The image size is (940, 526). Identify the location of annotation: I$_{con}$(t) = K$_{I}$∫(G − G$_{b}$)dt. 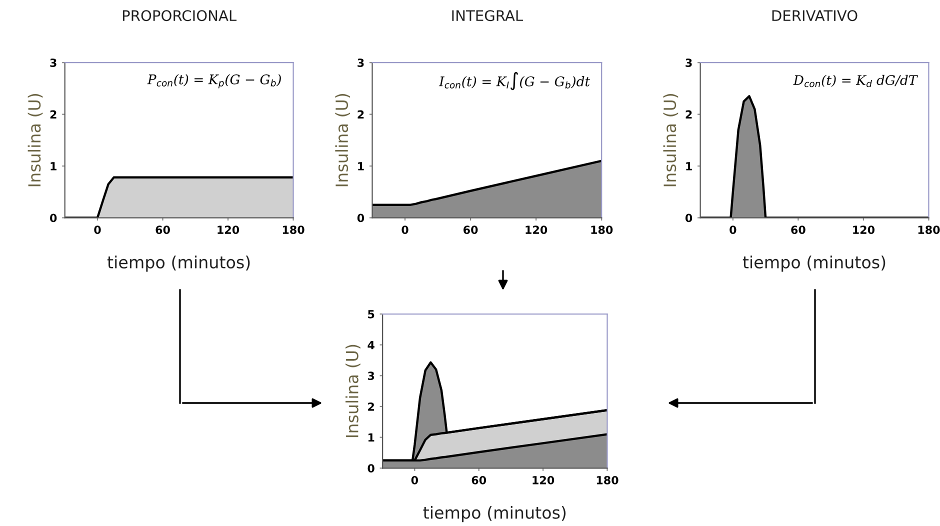
(514, 81).